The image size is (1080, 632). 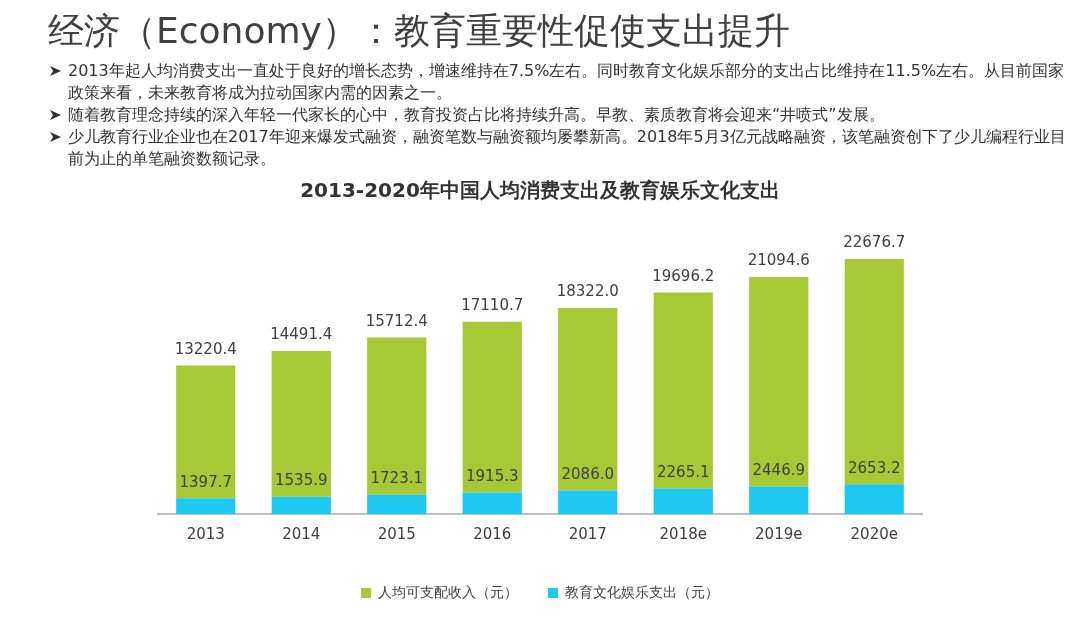 What do you see at coordinates (540, 190) in the screenshot?
I see `chart-subtitle: 2013-2020年中国人均消费支出及教育娱乐文化支出` at bounding box center [540, 190].